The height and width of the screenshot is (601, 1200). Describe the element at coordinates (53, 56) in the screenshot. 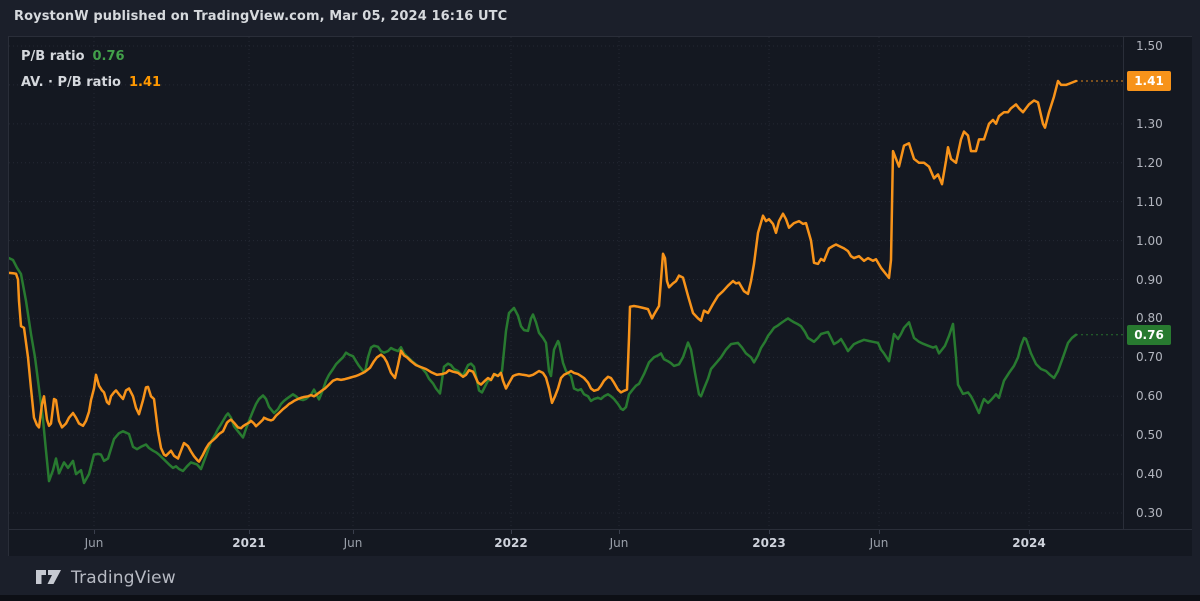

I see `legend-label: P/B ratio` at that location.